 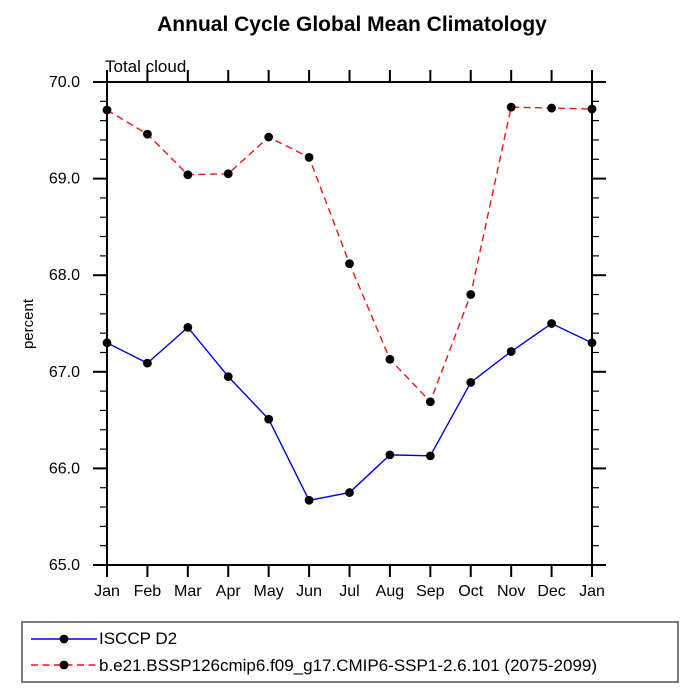 What do you see at coordinates (351, 639) in the screenshot?
I see `legend-item-isccp: ISCCP D2` at bounding box center [351, 639].